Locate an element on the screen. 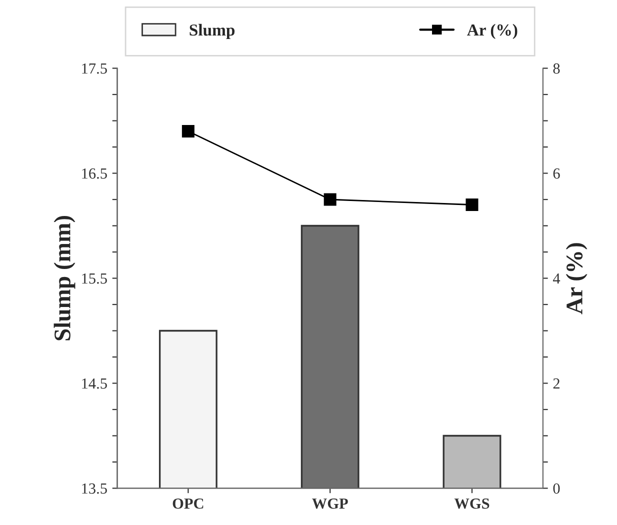  y2-tick-label: 0 is located at coordinates (556, 488).